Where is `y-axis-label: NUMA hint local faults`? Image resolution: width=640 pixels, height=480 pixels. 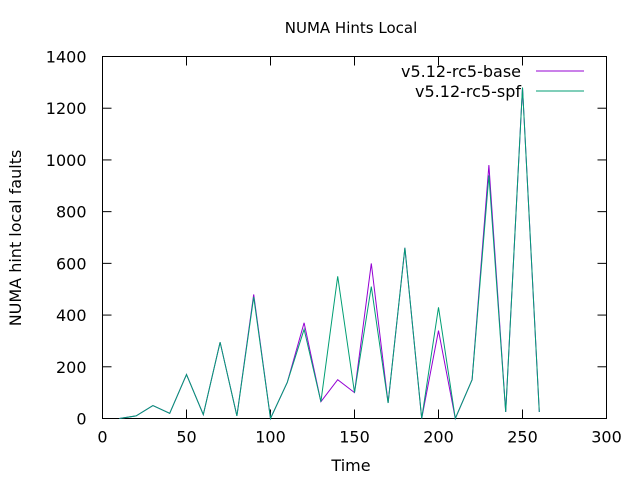
y-axis-label: NUMA hint local faults is located at coordinates (15, 238).